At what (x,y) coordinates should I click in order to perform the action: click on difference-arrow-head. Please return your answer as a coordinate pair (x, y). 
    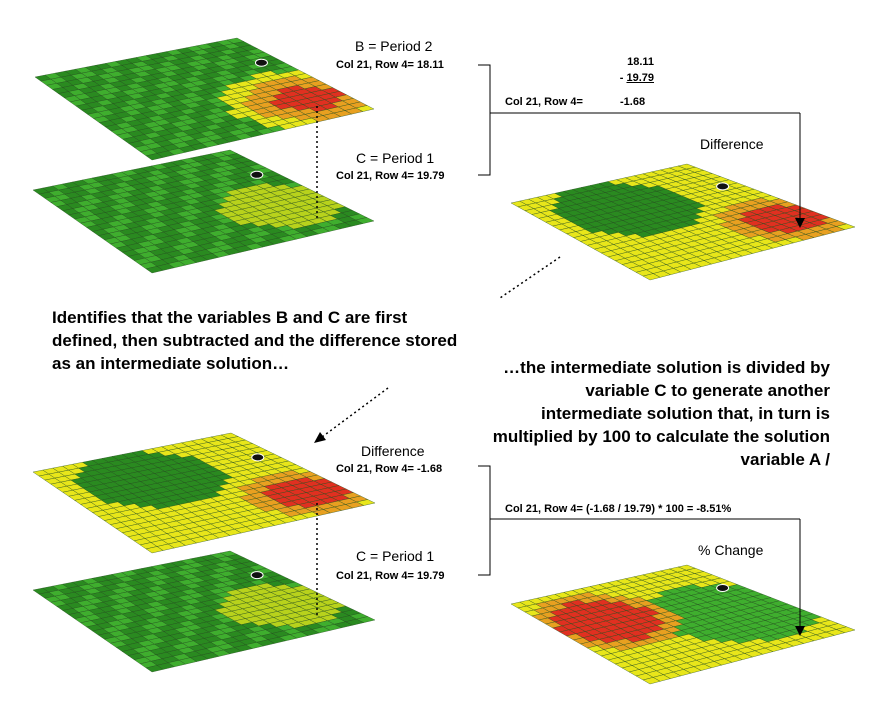
    Looking at the image, I should click on (800, 223).